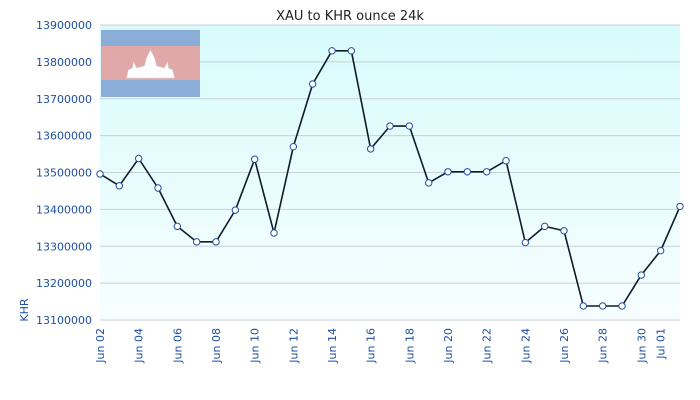 The height and width of the screenshot is (400, 700). Describe the element at coordinates (64, 99) in the screenshot. I see `y-tick-label: 13700000` at that location.